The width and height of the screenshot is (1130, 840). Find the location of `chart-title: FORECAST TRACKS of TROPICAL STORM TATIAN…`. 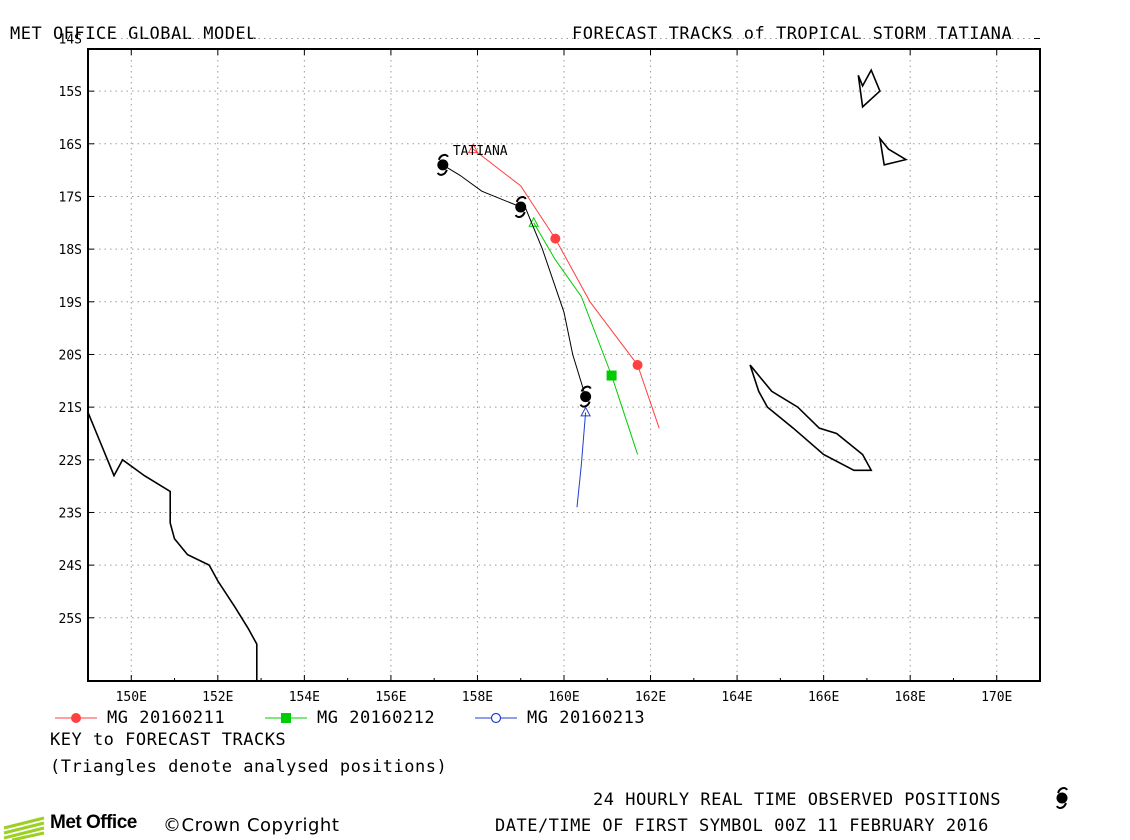

chart-title: FORECAST TRACKS of TROPICAL STORM TATIAN… is located at coordinates (792, 34).